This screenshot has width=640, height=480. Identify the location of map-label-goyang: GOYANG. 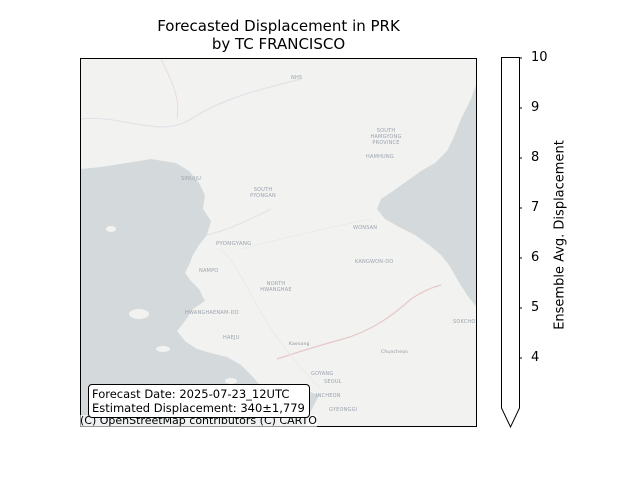
(322, 374).